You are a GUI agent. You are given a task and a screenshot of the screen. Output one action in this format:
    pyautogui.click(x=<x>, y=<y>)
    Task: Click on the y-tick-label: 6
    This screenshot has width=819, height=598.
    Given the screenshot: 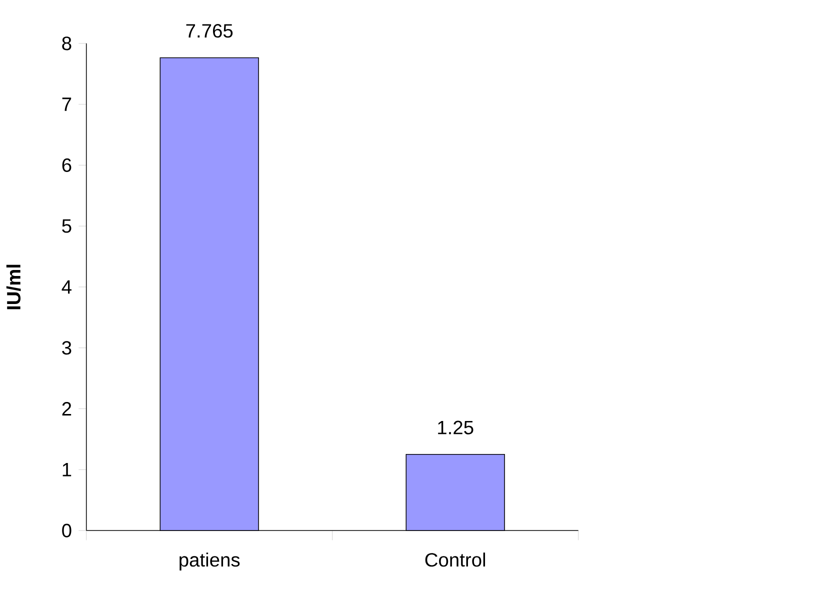 What is the action you would take?
    pyautogui.click(x=67, y=165)
    